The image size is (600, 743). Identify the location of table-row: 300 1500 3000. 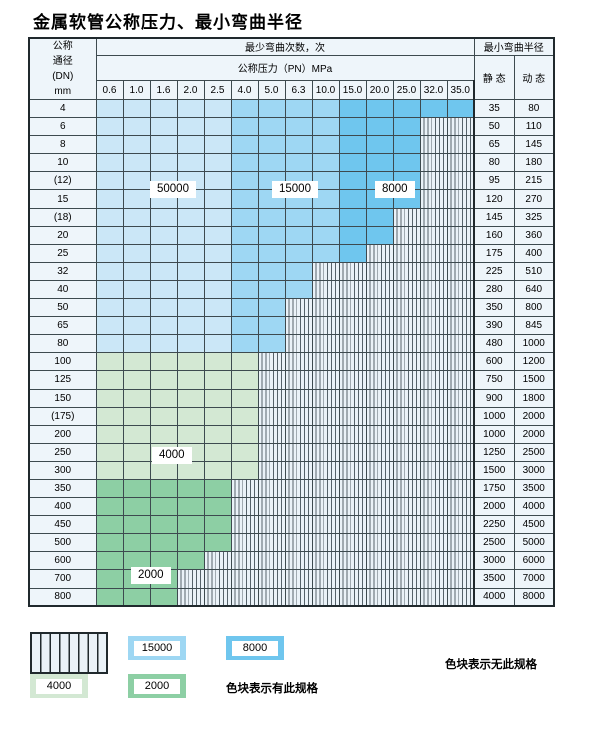
(291, 470).